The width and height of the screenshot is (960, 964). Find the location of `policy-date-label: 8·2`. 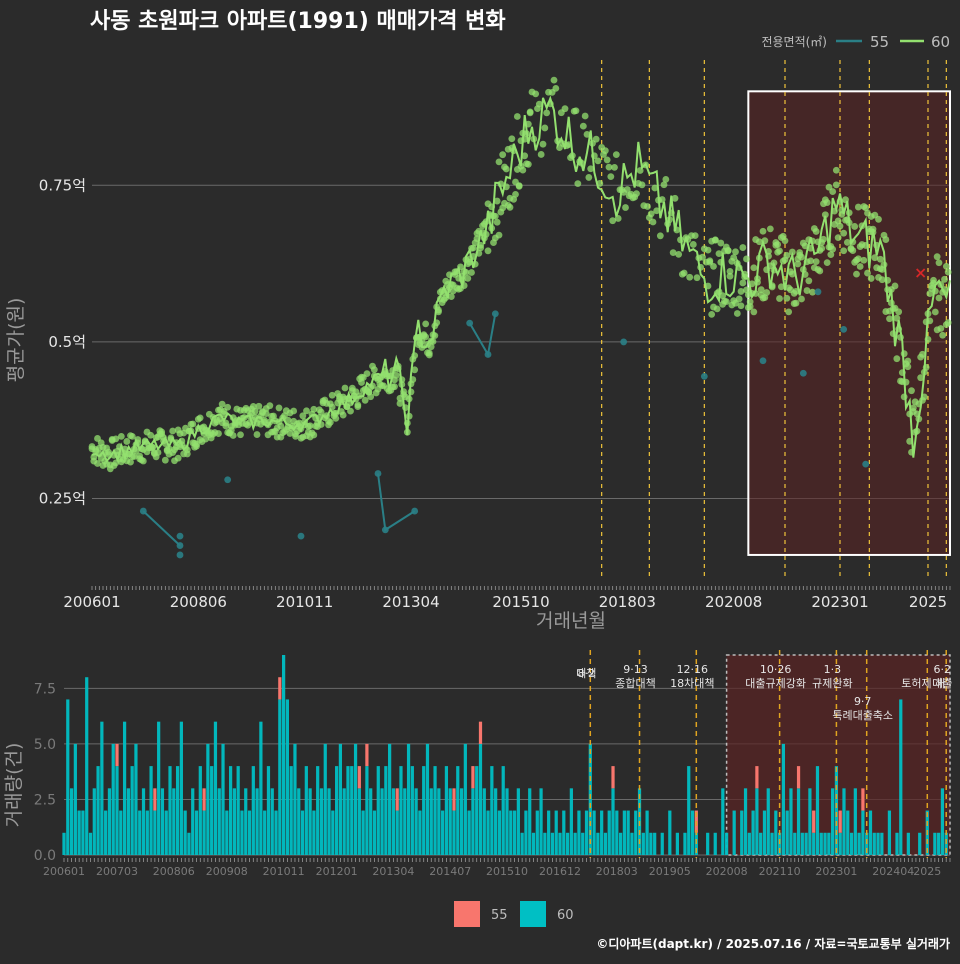

policy-date-label: 8·2 is located at coordinates (587, 673).